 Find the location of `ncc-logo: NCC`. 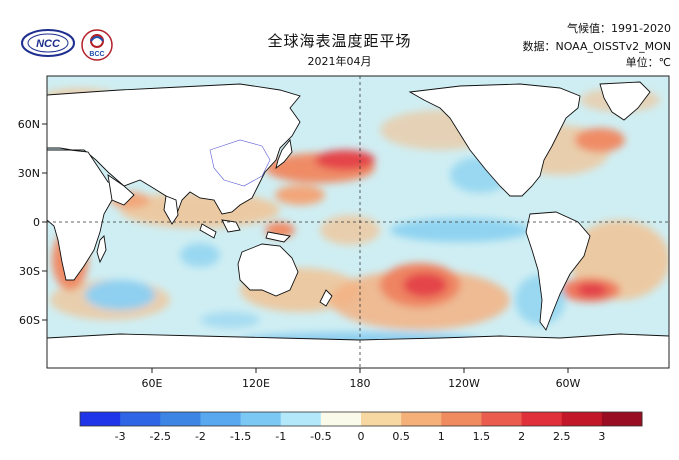

ncc-logo: NCC is located at coordinates (48, 43).